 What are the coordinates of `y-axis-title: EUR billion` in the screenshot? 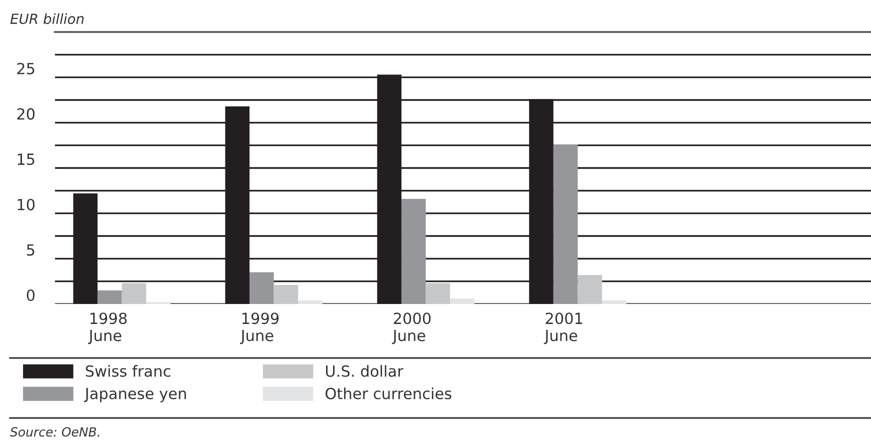 It's located at (47, 18).